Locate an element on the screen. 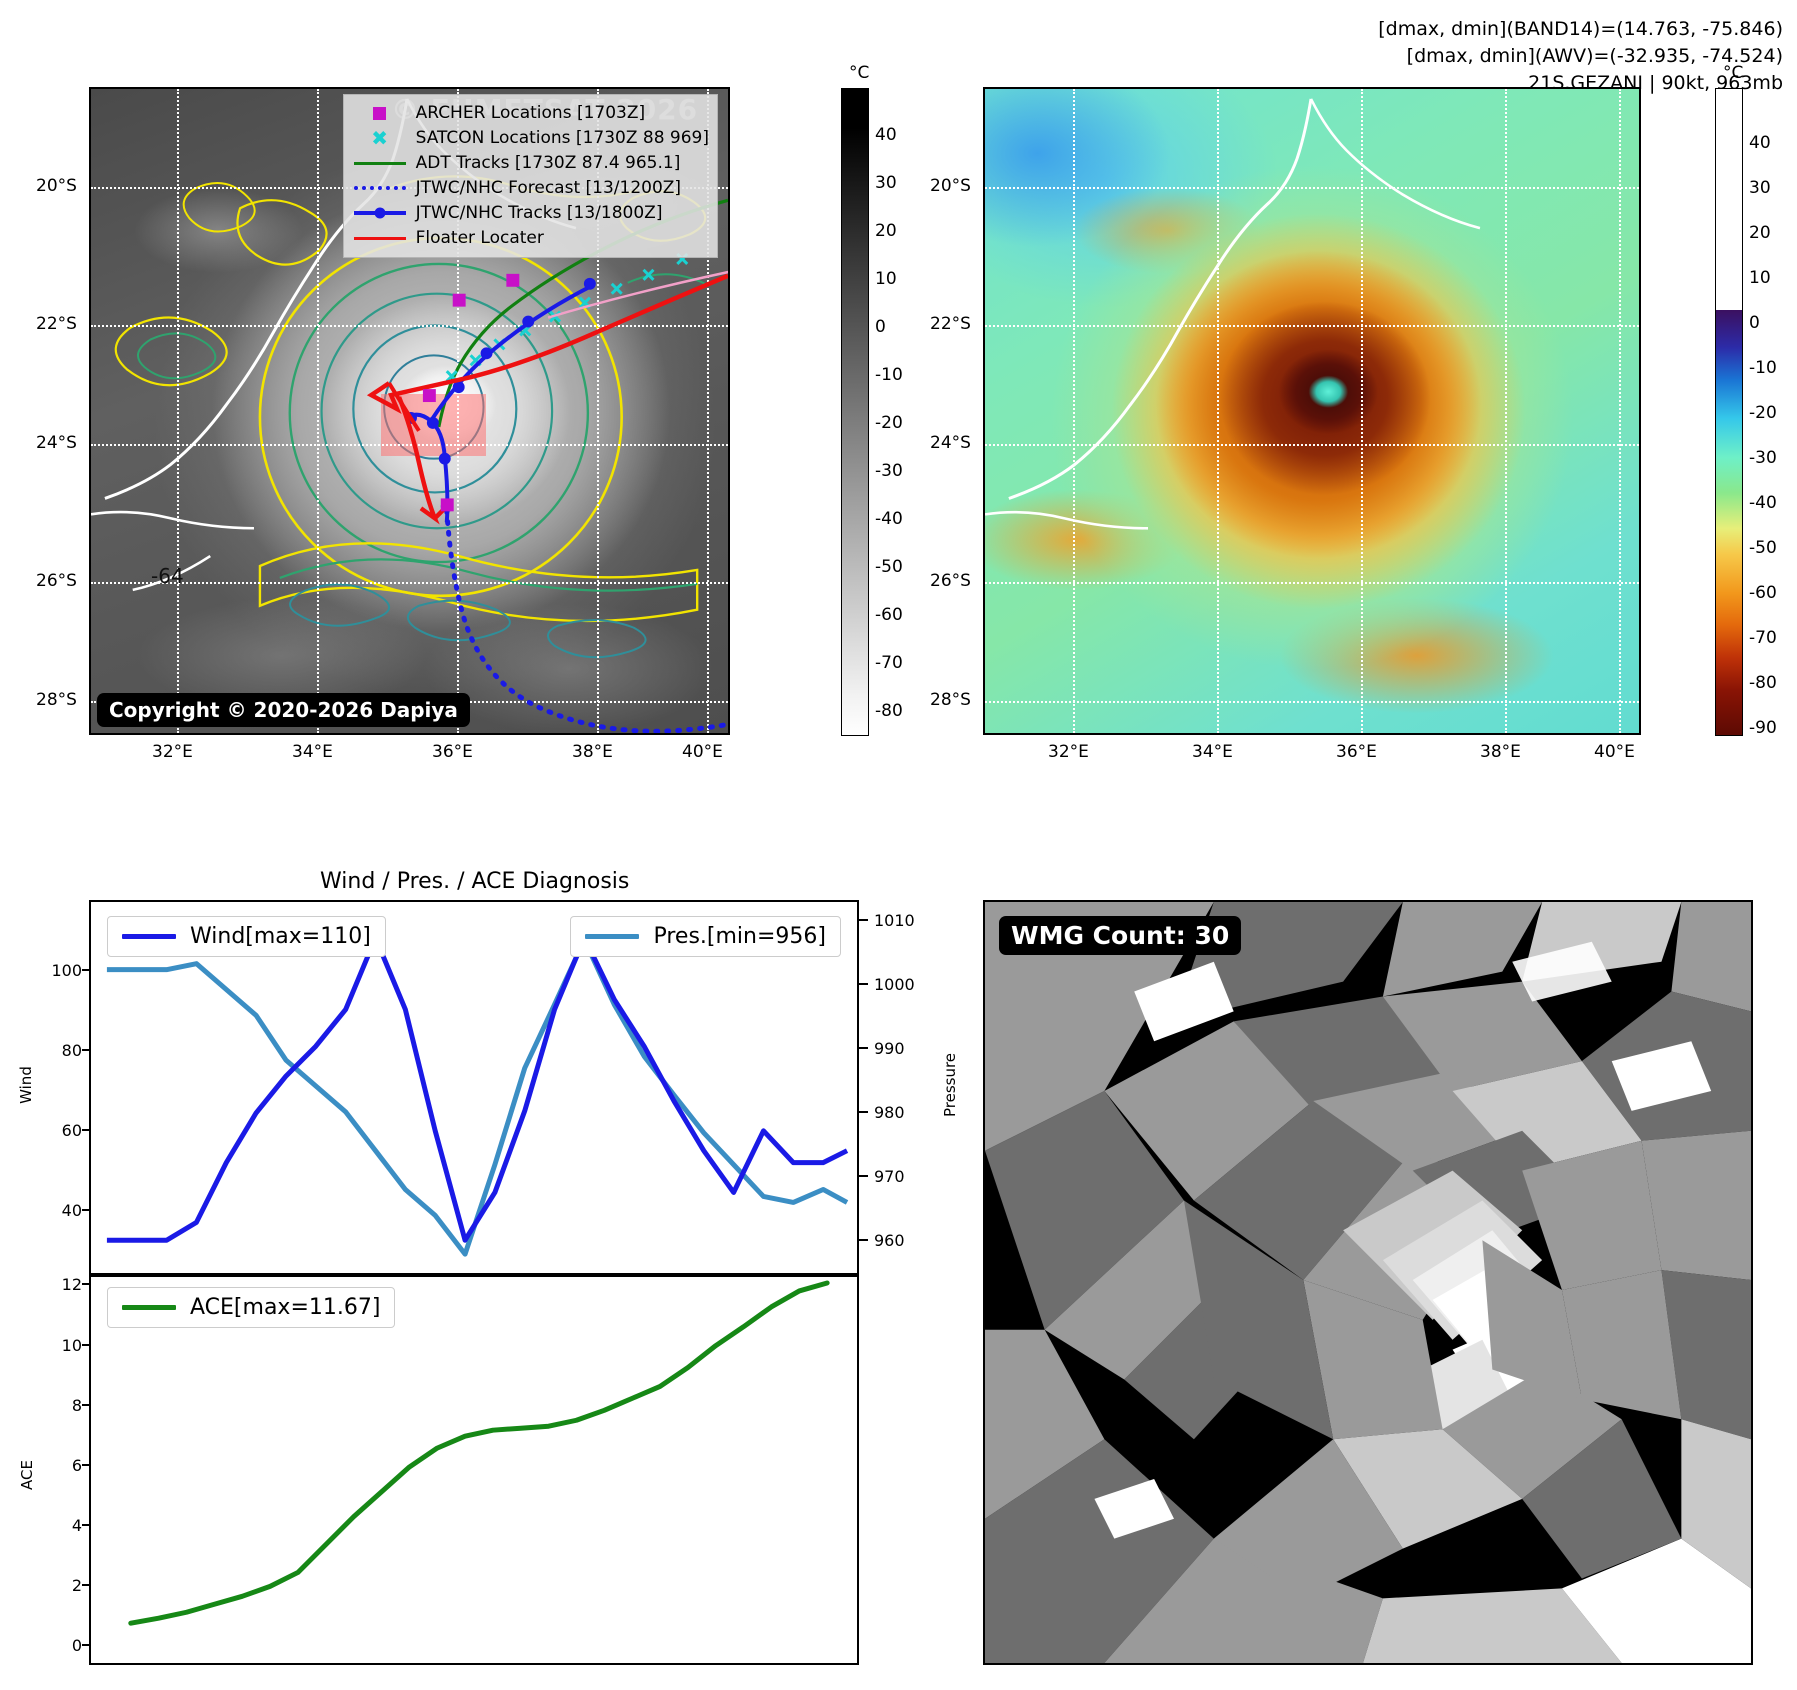 The width and height of the screenshot is (1797, 1690). legend-row-floater: Floater Locater is located at coordinates (530, 238).